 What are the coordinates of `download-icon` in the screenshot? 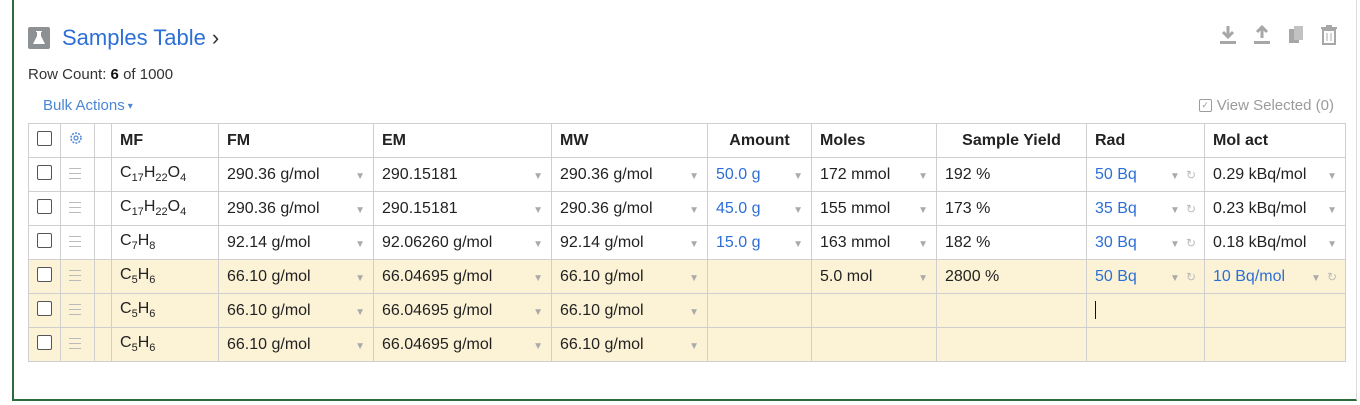 It's located at (1228, 35).